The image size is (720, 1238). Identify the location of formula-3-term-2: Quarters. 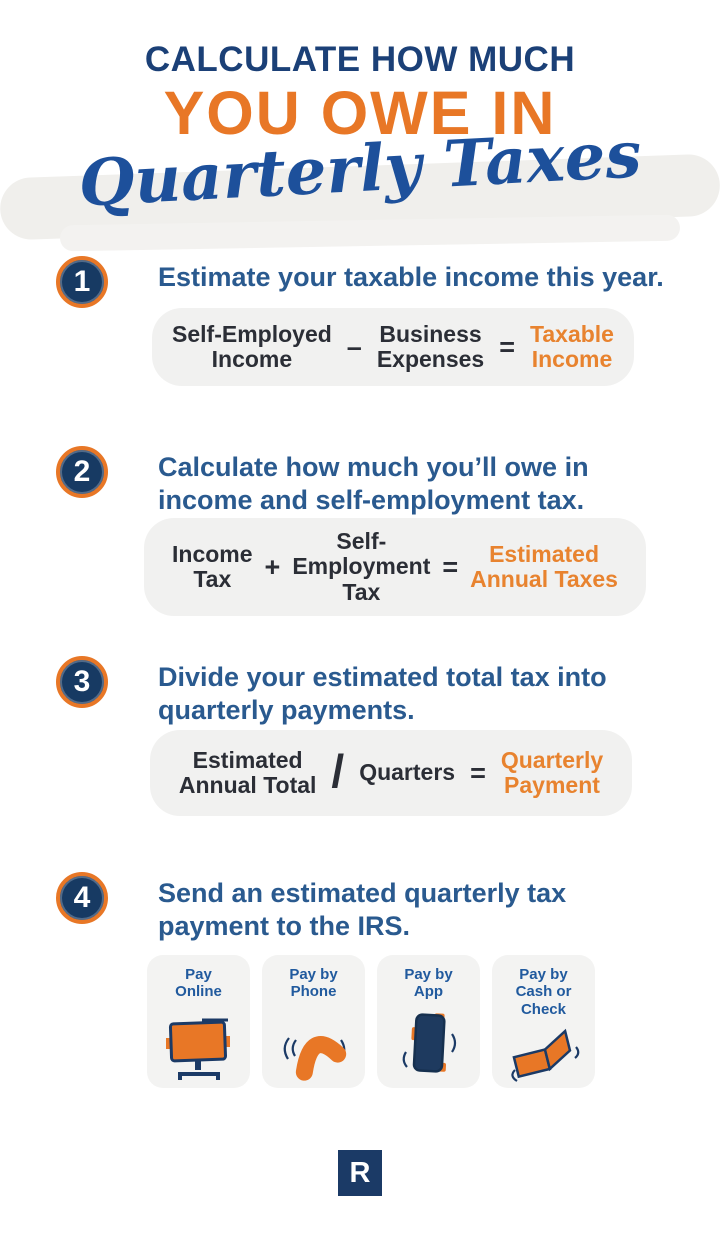
(407, 772).